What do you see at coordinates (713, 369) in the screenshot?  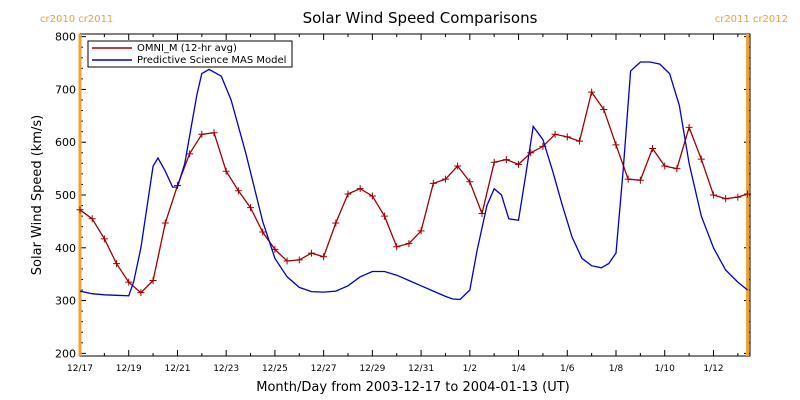 I see `x-tick-label: 1/12` at bounding box center [713, 369].